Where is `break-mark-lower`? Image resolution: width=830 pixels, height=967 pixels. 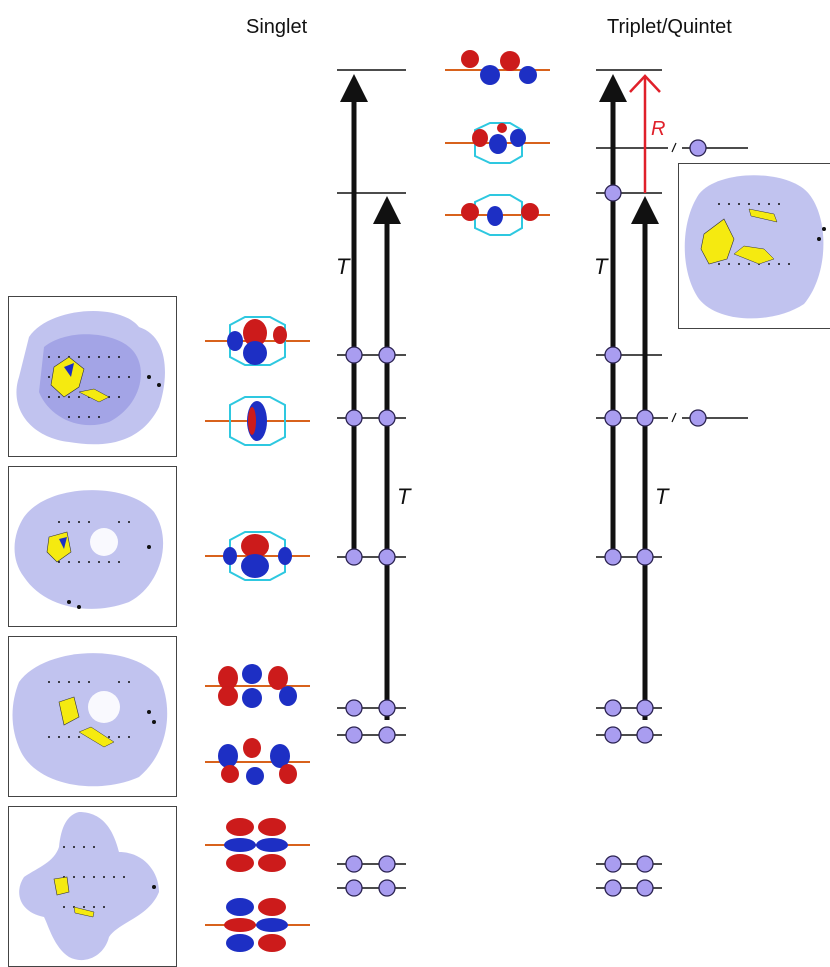 break-mark-lower is located at coordinates (674, 417).